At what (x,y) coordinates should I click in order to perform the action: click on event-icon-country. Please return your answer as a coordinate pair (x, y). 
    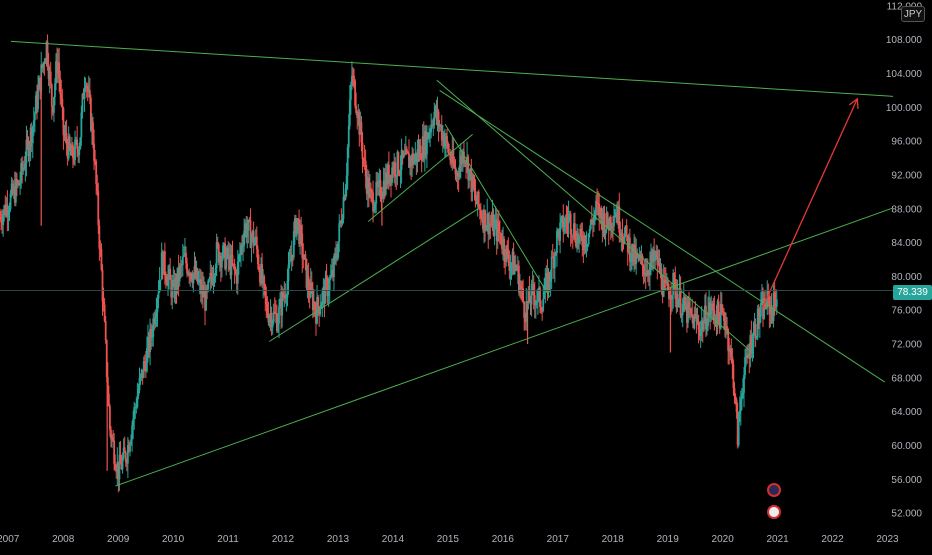
    Looking at the image, I should click on (774, 490).